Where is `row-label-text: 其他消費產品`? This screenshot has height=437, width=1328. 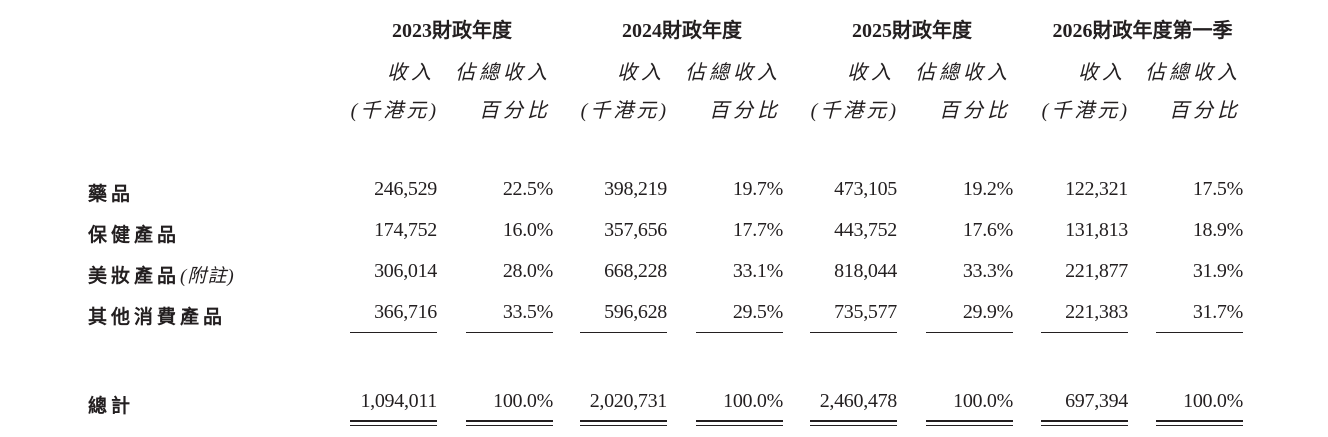
row-label-text: 其他消費產品 is located at coordinates (157, 317).